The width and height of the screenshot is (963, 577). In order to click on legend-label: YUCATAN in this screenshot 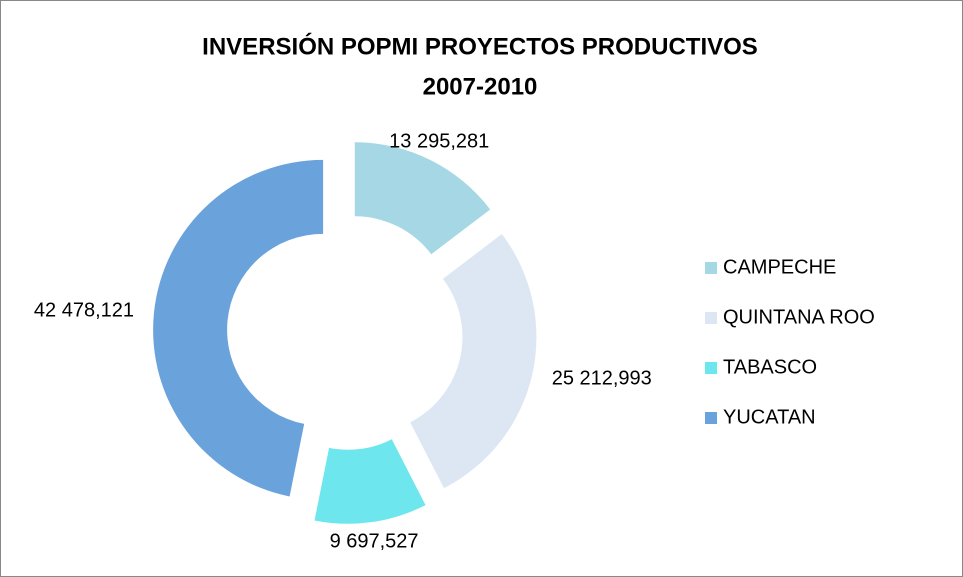, I will do `click(769, 417)`.